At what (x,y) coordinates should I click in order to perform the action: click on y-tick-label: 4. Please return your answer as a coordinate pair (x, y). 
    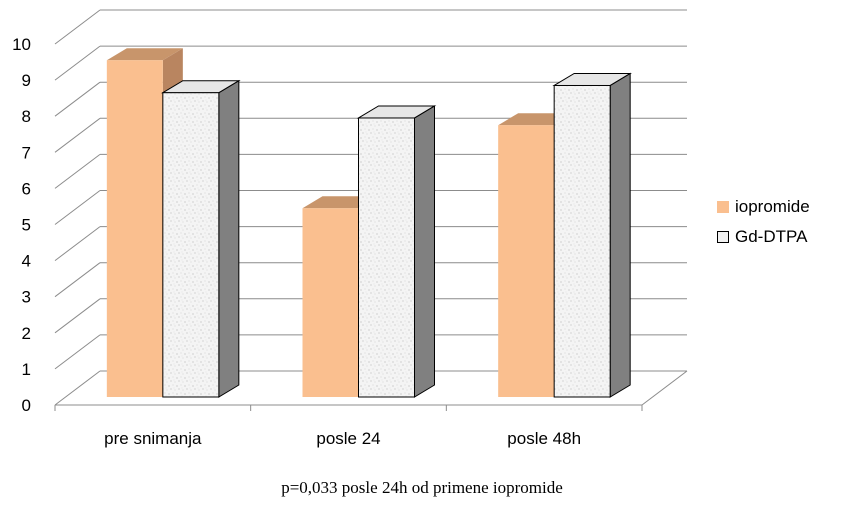
    Looking at the image, I should click on (26, 261).